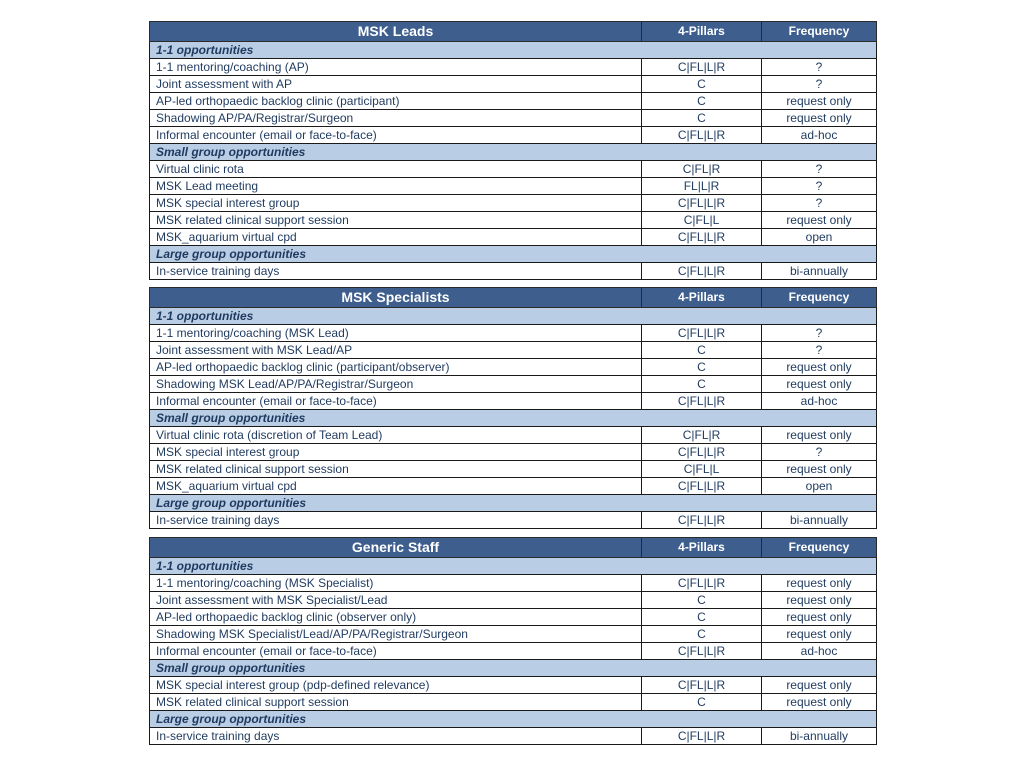 The width and height of the screenshot is (1024, 768). I want to click on activity-cell: MSK special interest group, so click(395, 203).